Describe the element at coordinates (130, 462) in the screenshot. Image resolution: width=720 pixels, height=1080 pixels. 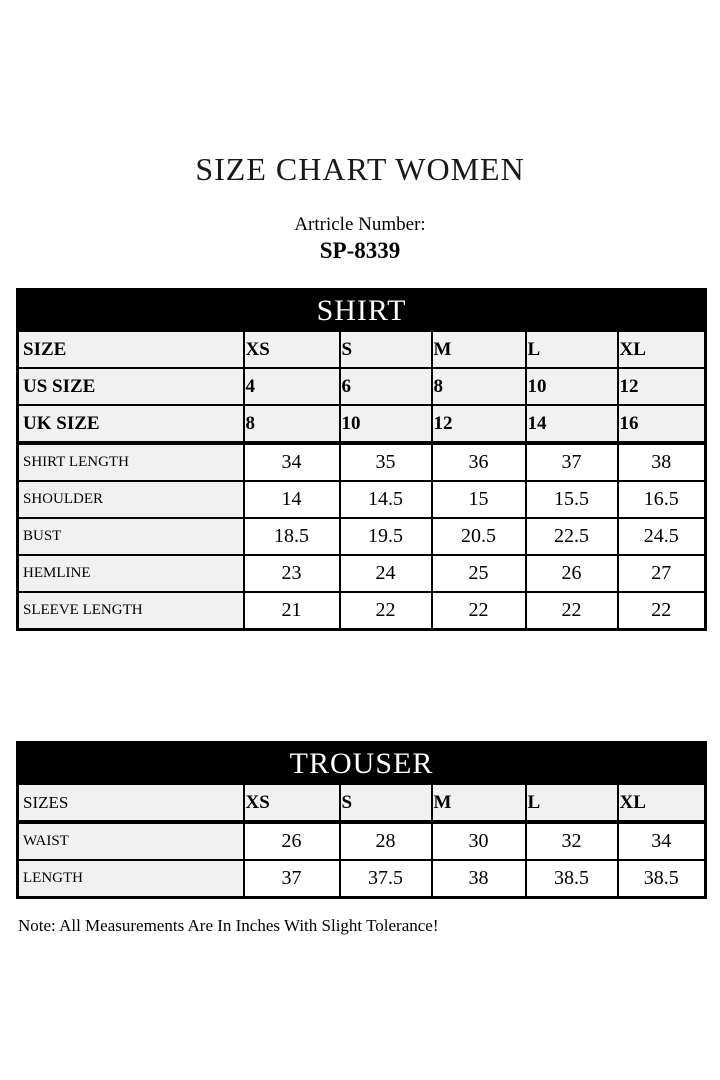
I see `row-label: SHIRT LENGTH` at that location.